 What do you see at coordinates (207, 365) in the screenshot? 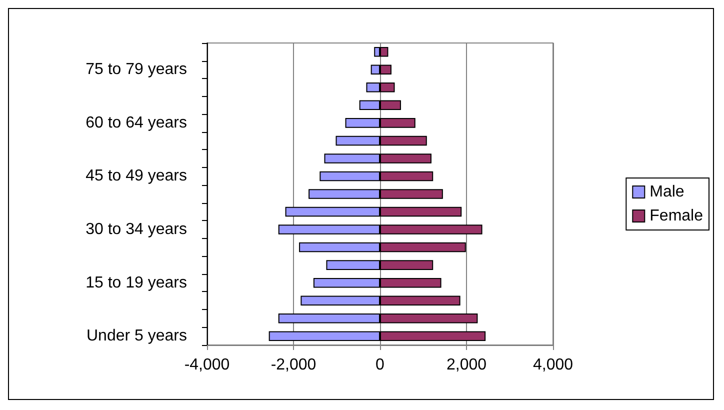
I see `x-tick-label: -4,000` at bounding box center [207, 365].